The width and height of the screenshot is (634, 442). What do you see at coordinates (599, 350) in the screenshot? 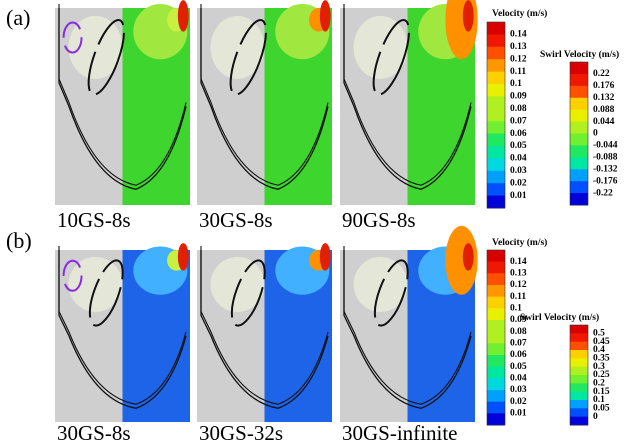
I see `colorbar-tick: 0.4` at bounding box center [599, 350].